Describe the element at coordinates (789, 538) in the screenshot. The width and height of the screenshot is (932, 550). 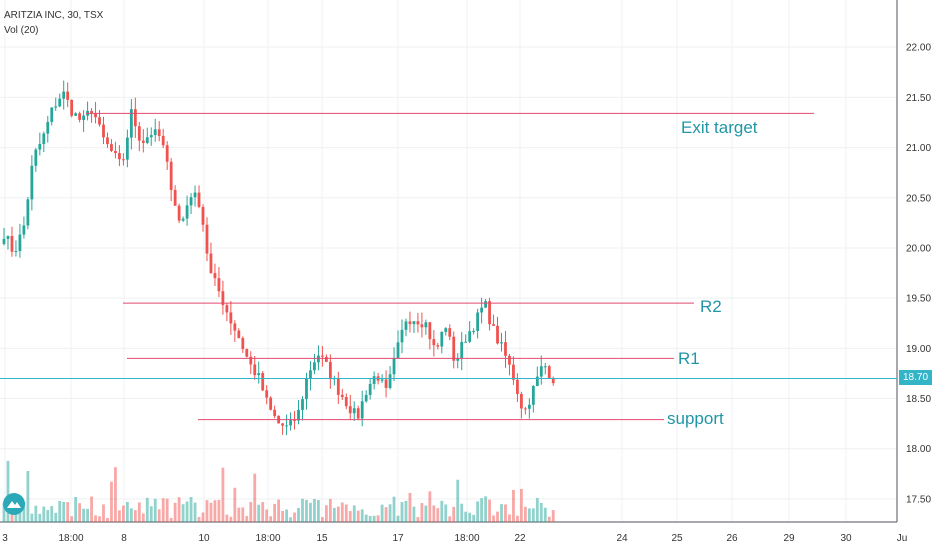
I see `x-tick-label: 29` at that location.